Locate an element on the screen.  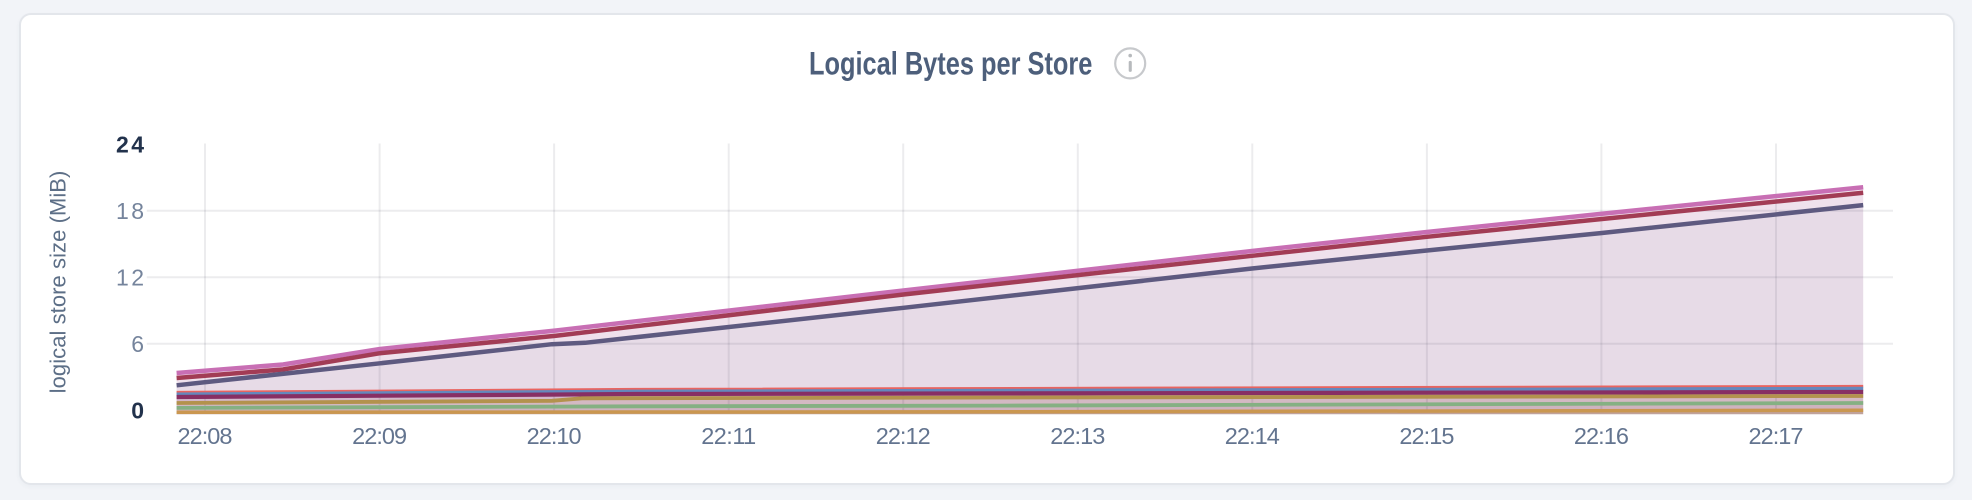
svg-text: 22:14 is located at coordinates (1252, 436).